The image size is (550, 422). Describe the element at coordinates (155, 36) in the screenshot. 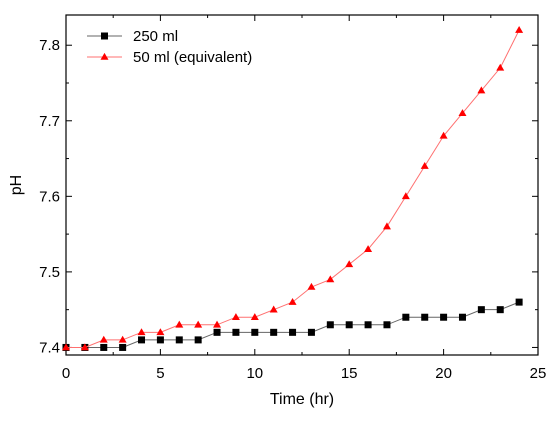

I see `legend-label: 250 ml` at that location.